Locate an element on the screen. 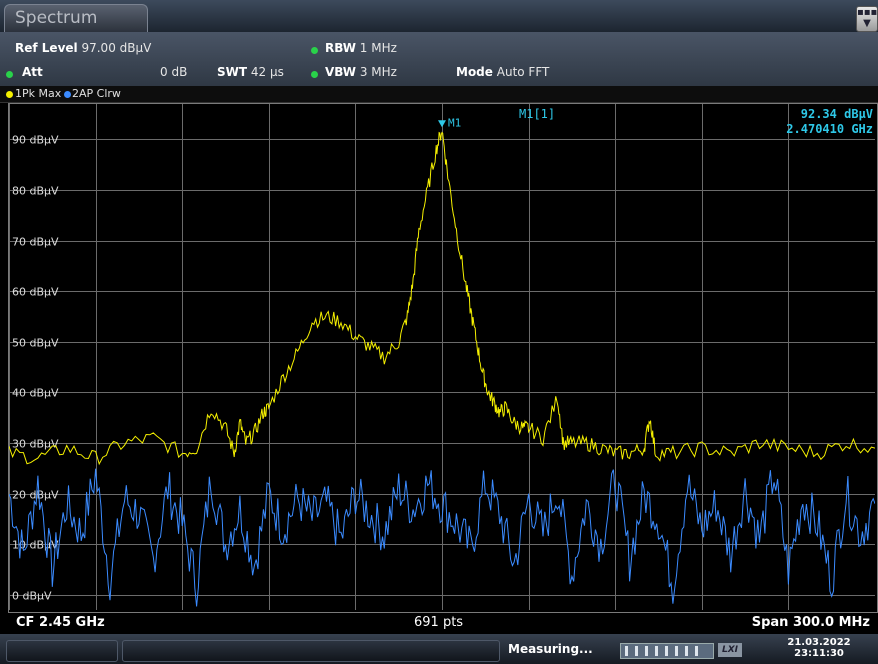 Image resolution: width=878 pixels, height=664 pixels. datetime: 21.03.2022 23:11:30 is located at coordinates (819, 648).